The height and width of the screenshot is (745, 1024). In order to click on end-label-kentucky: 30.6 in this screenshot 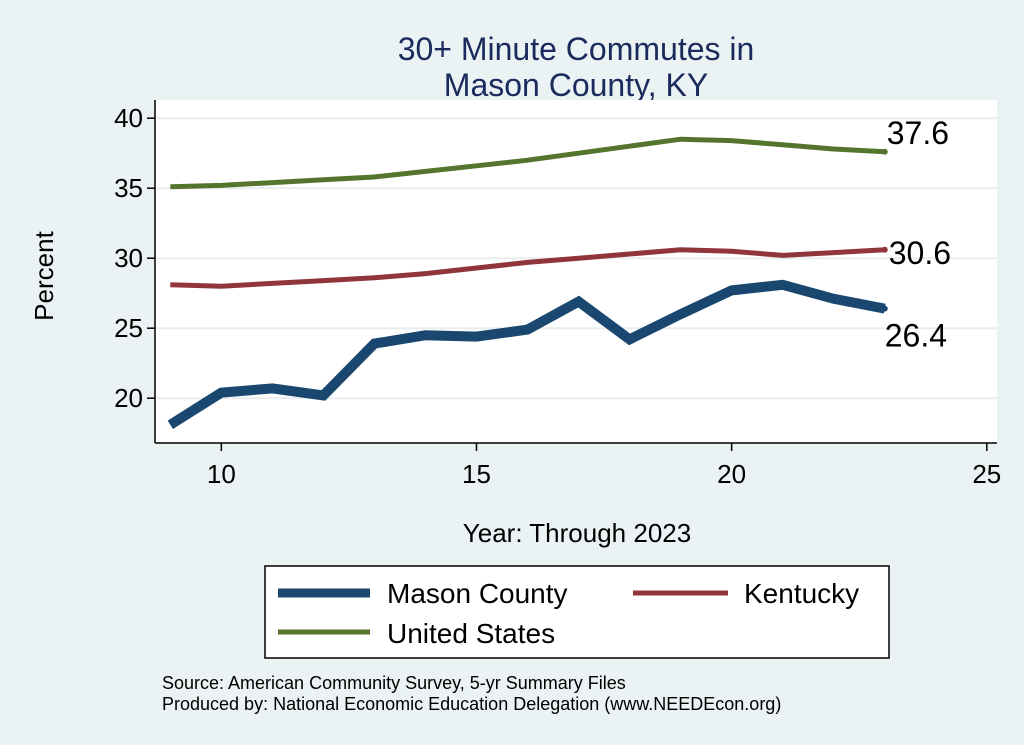, I will do `click(920, 253)`.